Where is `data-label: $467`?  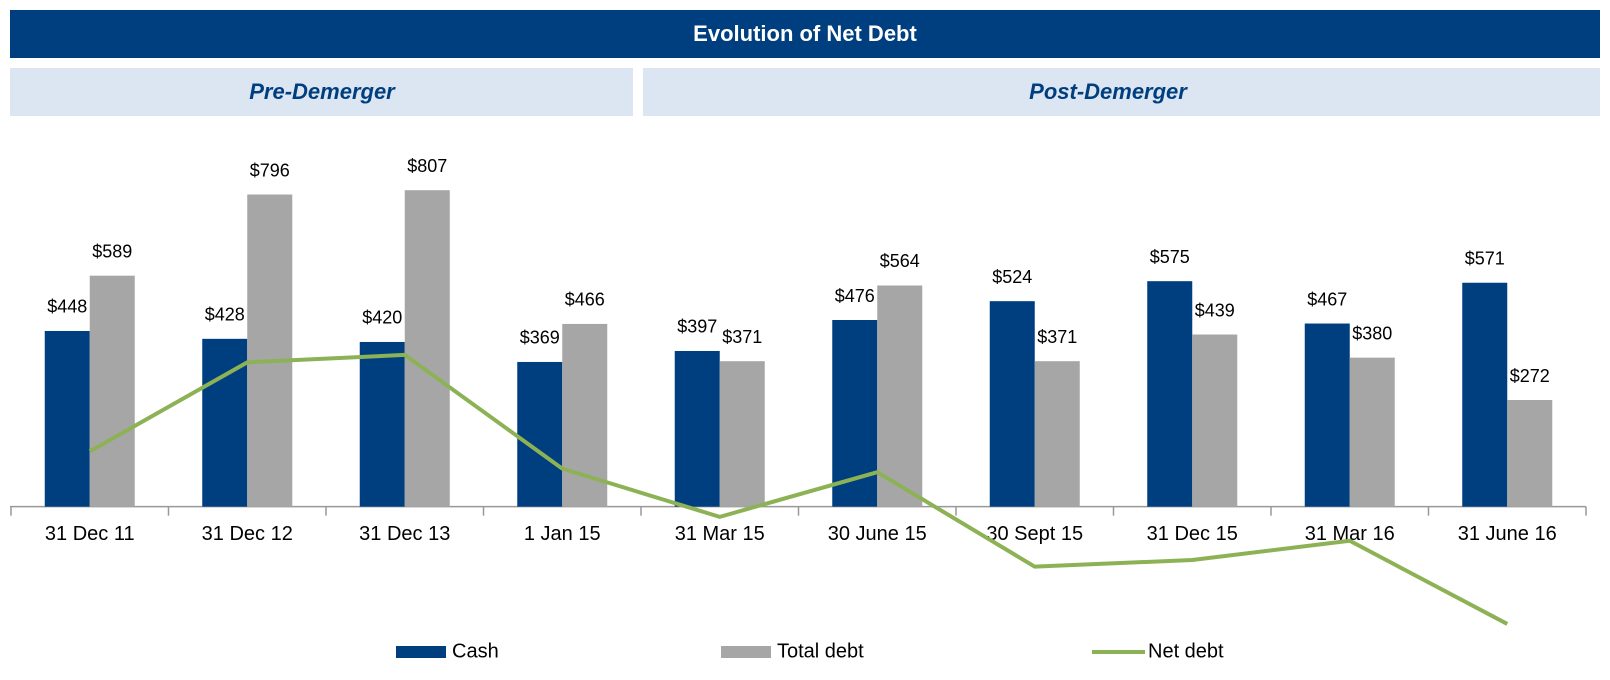 data-label: $467 is located at coordinates (1327, 299).